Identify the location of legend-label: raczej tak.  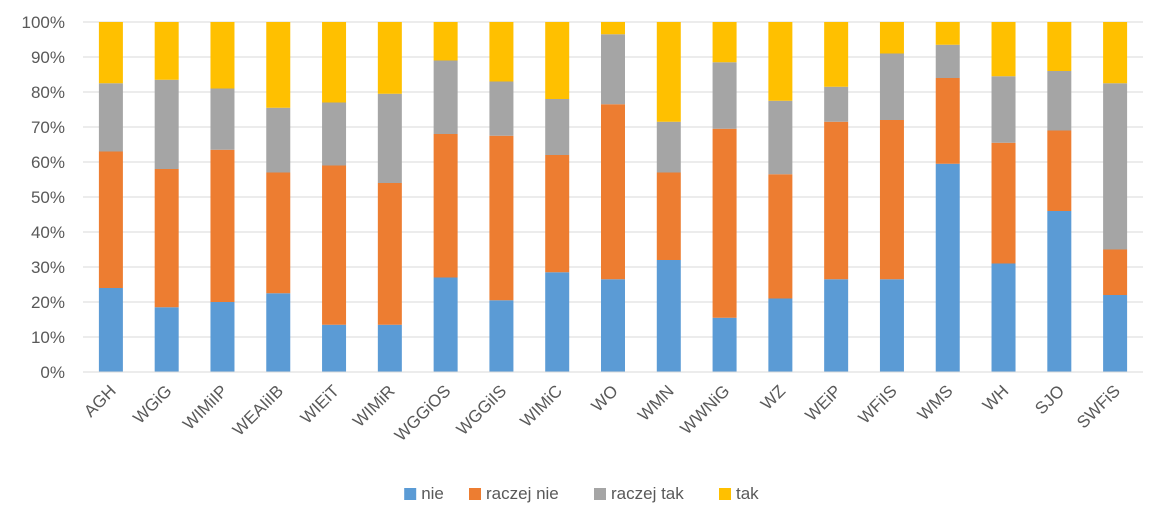
(647, 493).